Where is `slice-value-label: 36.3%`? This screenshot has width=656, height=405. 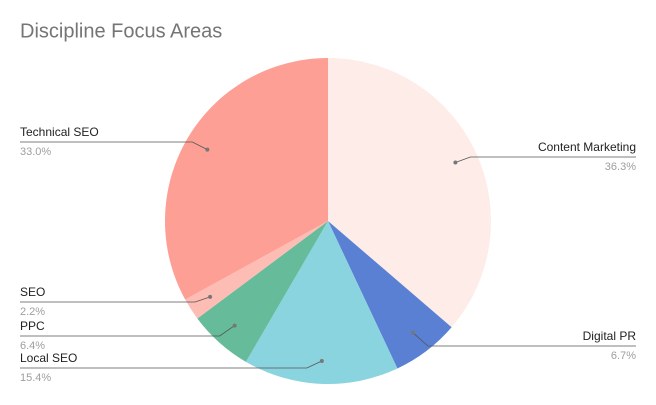 slice-value-label: 36.3% is located at coordinates (620, 167).